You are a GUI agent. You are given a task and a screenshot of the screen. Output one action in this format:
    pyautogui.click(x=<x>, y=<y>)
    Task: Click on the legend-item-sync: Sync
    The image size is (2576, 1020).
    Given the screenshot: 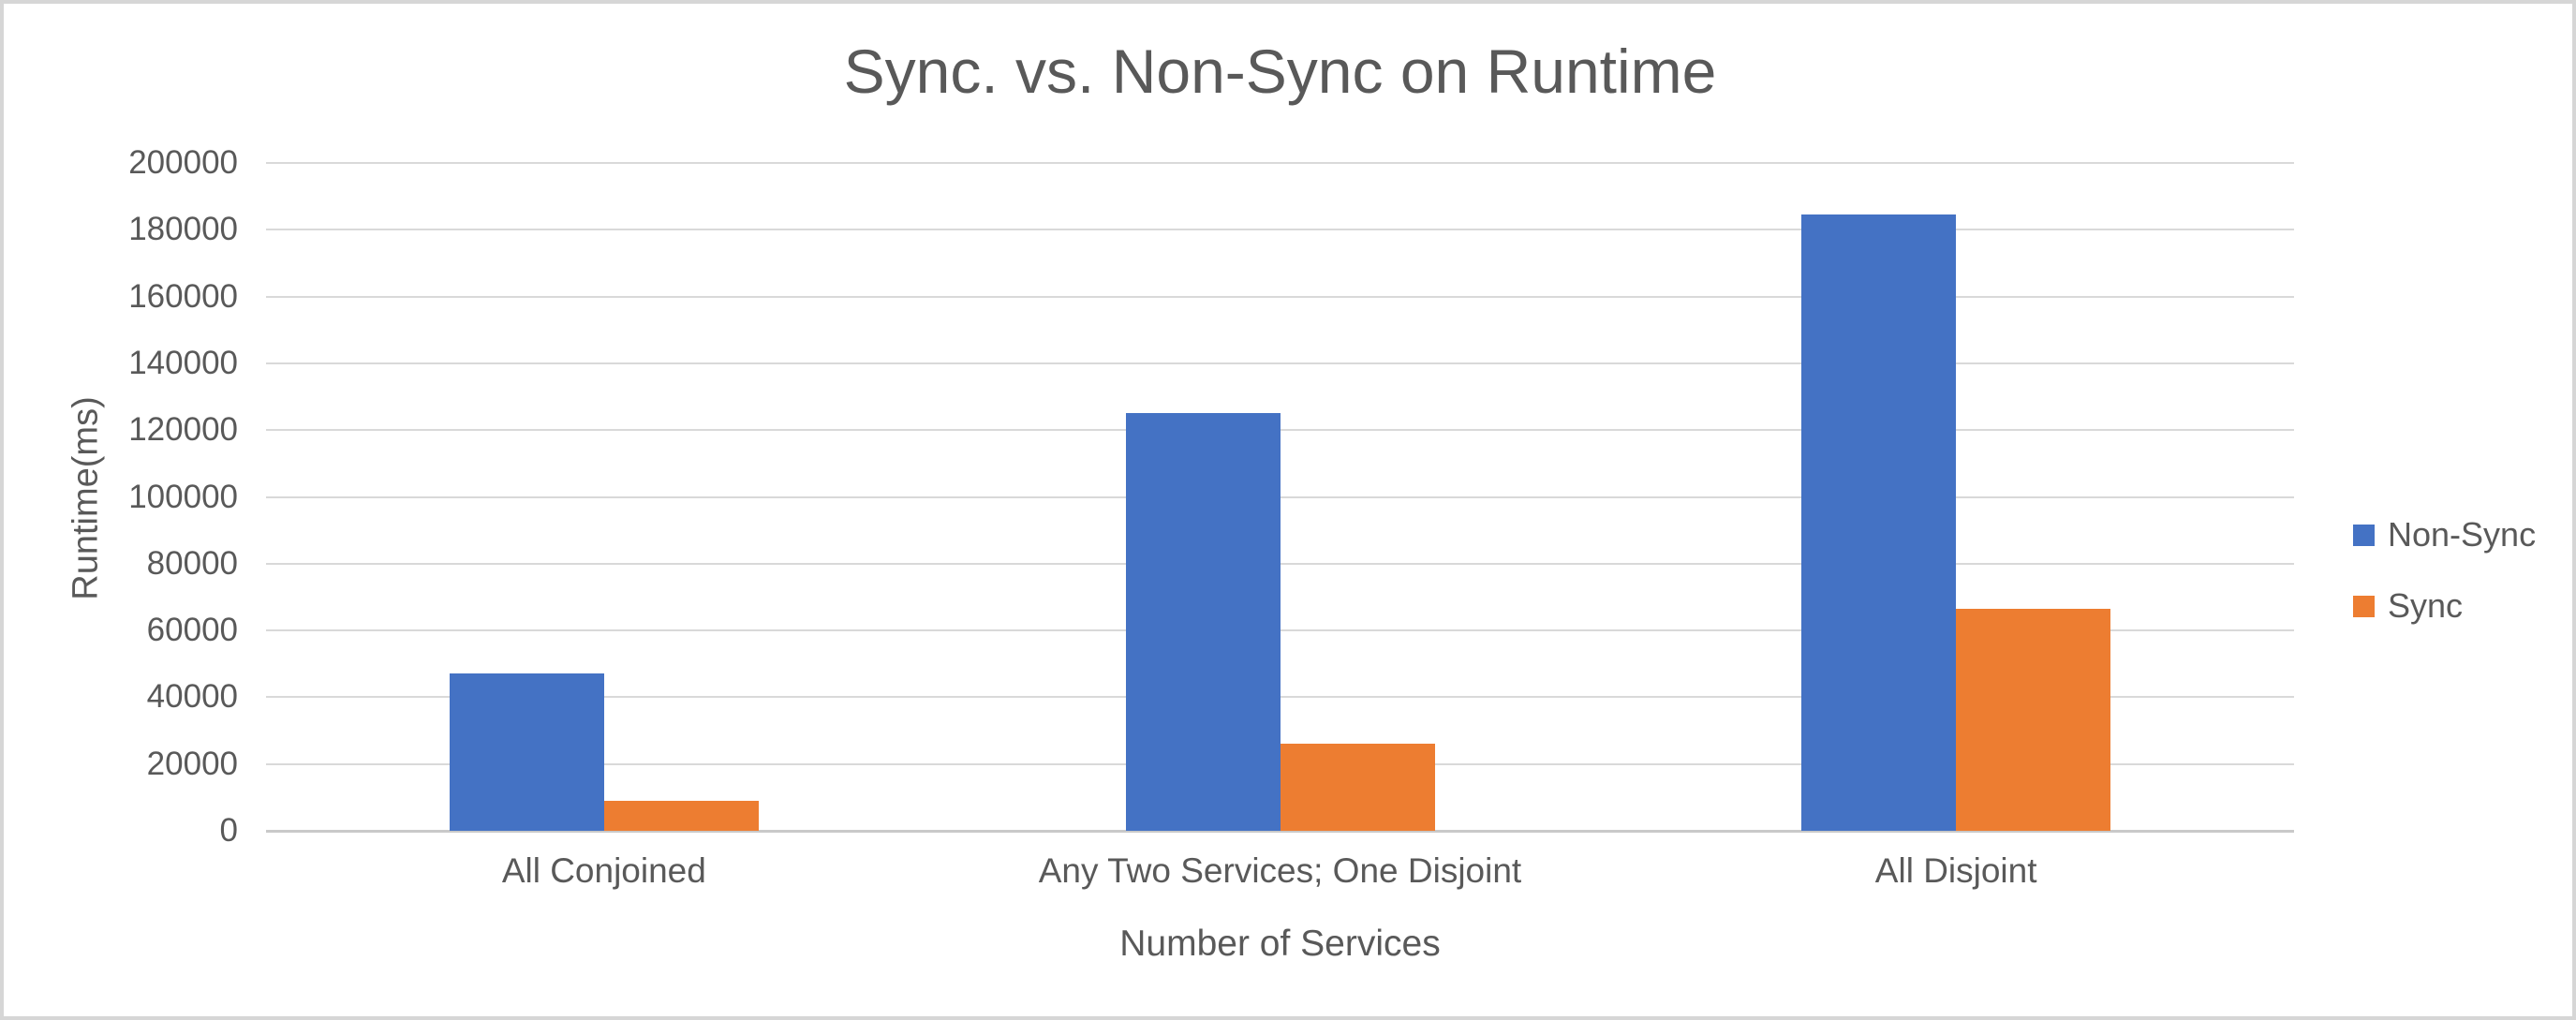 What is the action you would take?
    pyautogui.click(x=2408, y=606)
    